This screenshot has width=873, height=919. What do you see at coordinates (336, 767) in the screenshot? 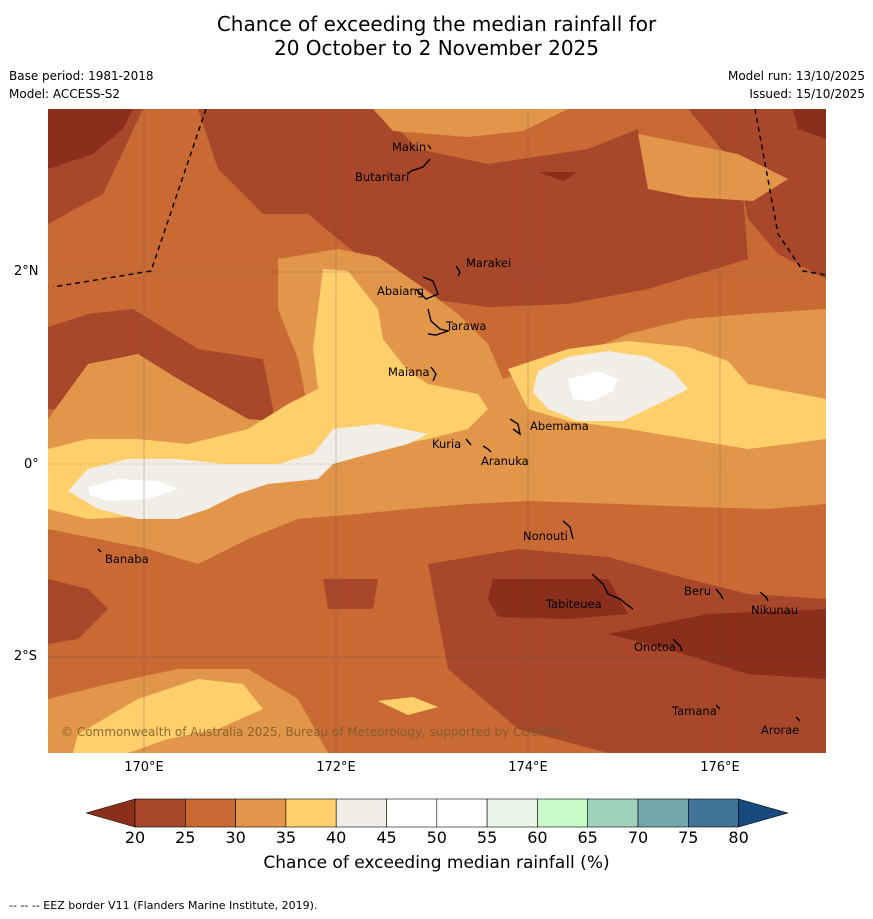
I see `x-tick-172e: 172°E` at bounding box center [336, 767].